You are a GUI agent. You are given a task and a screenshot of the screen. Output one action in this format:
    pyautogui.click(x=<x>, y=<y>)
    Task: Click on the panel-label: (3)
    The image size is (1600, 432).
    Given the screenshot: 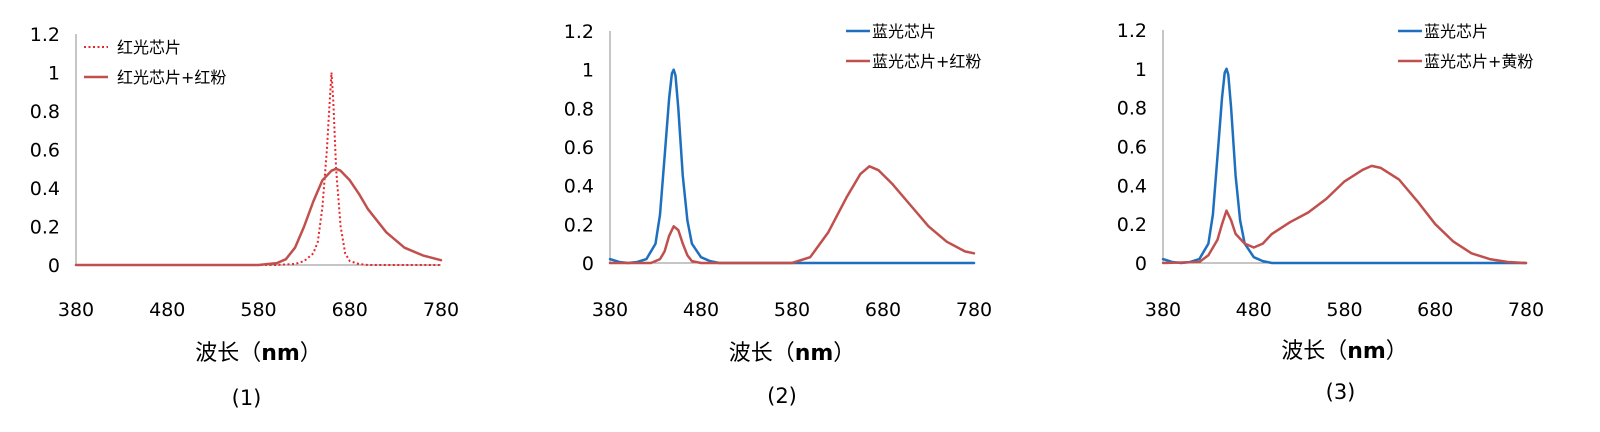 What is the action you would take?
    pyautogui.click(x=1341, y=392)
    